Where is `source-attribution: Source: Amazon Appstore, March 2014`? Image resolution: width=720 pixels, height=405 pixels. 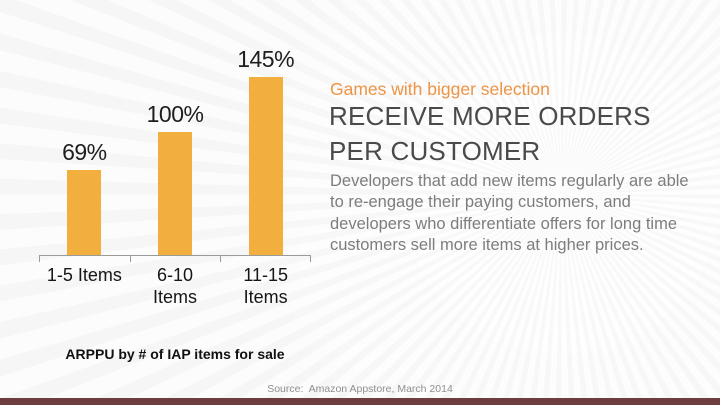 source-attribution: Source: Amazon Appstore, March 2014 is located at coordinates (360, 389).